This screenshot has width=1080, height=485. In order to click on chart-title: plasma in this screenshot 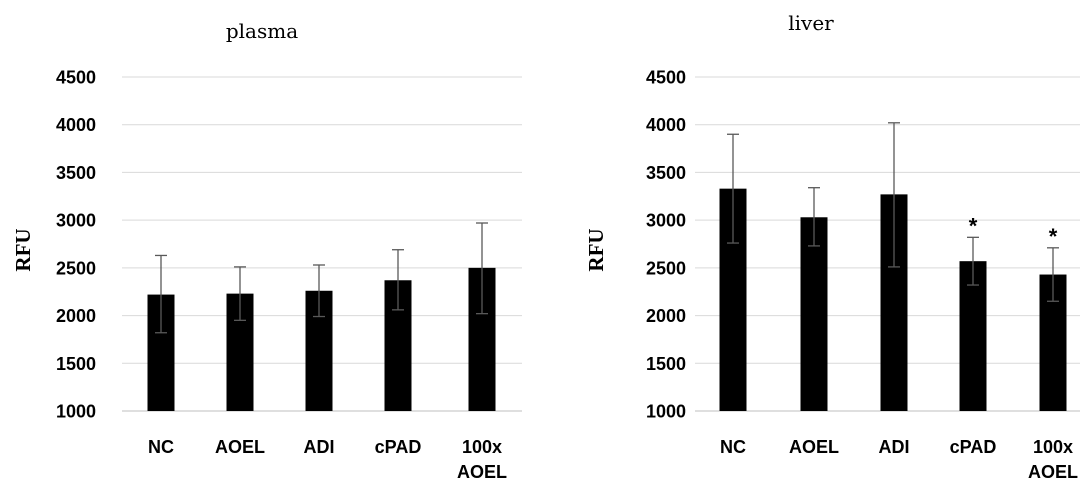, I will do `click(262, 31)`.